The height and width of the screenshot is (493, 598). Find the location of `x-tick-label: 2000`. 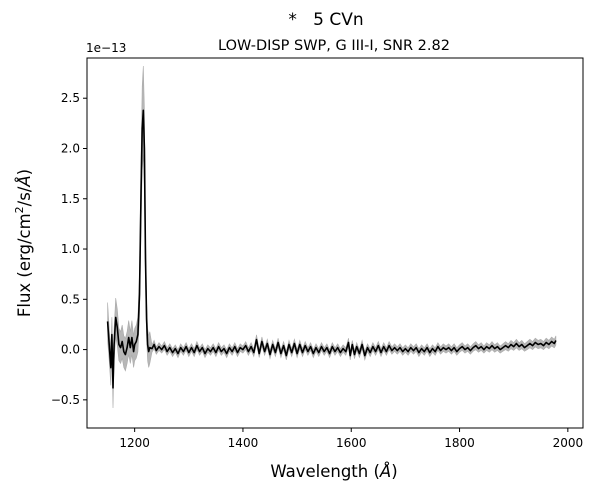

x-tick-label: 2000 is located at coordinates (568, 443).